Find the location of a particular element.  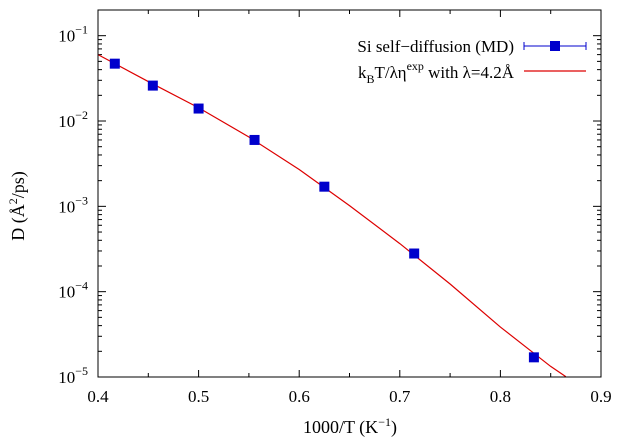

y-tick-label: 10⁻³ is located at coordinates (73, 204).